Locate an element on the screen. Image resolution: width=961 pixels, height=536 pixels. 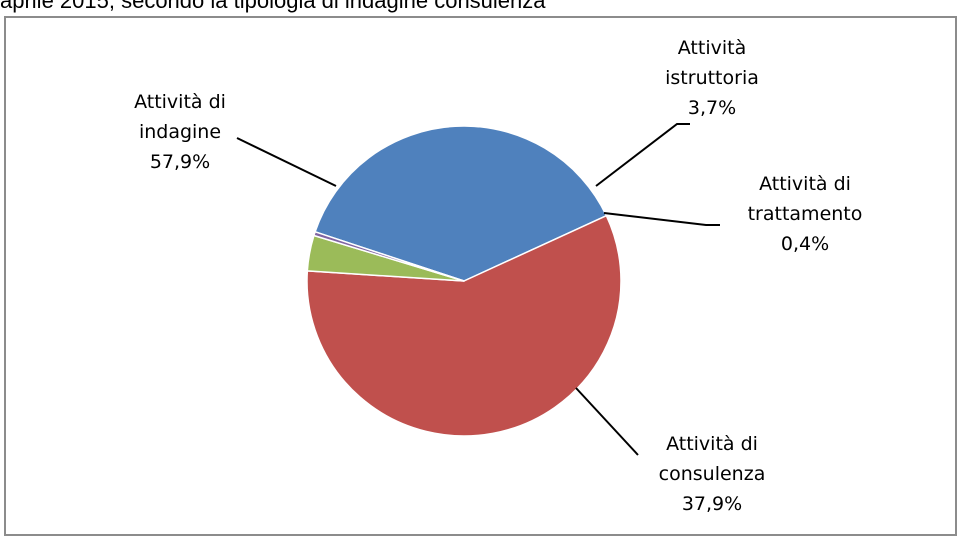
slice-label: Attività di consulenza 37,9% is located at coordinates (712, 474).